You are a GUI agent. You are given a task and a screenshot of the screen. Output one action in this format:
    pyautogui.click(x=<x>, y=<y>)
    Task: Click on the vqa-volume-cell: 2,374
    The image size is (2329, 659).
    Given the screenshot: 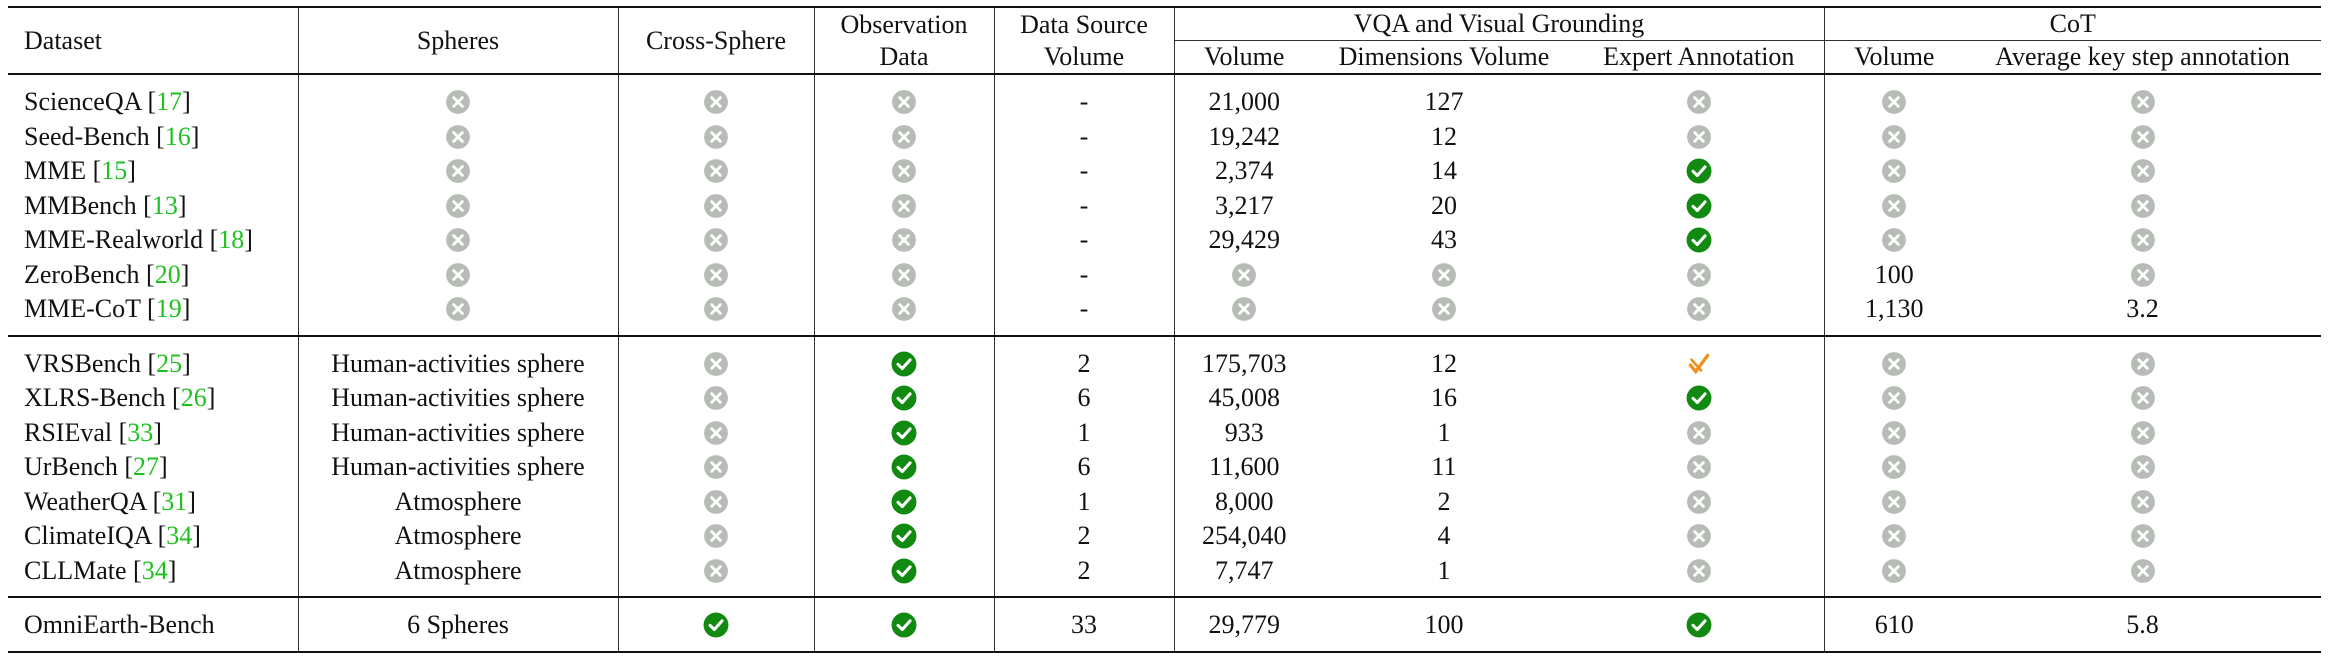 What is the action you would take?
    pyautogui.click(x=1244, y=171)
    